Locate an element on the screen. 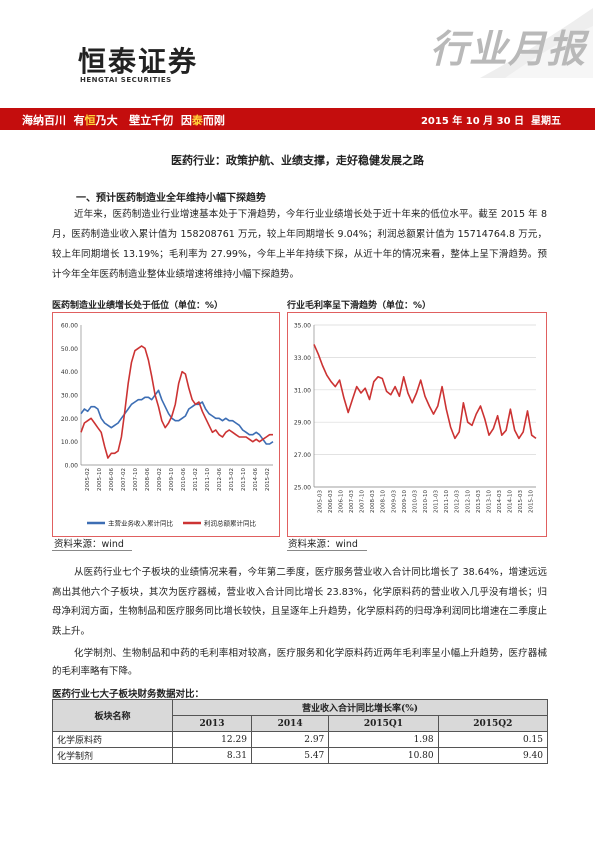  cell-value: 10.80 is located at coordinates (383, 755).